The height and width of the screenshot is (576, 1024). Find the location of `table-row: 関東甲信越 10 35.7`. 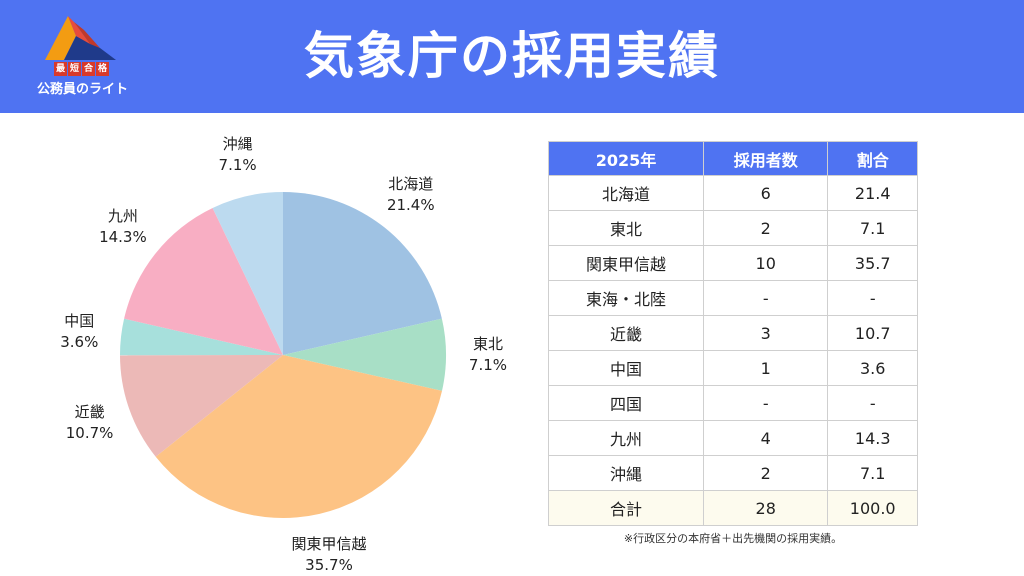

table-row: 関東甲信越 10 35.7 is located at coordinates (732, 263).